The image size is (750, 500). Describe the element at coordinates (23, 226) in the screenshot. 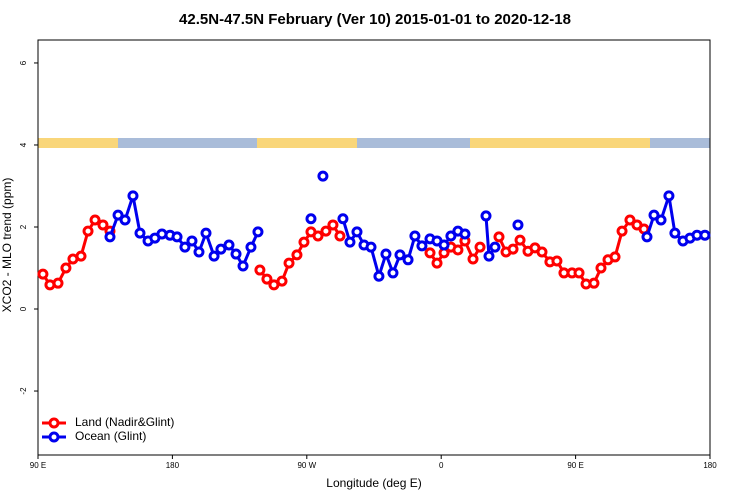

I see `y-tick-label: 2` at that location.